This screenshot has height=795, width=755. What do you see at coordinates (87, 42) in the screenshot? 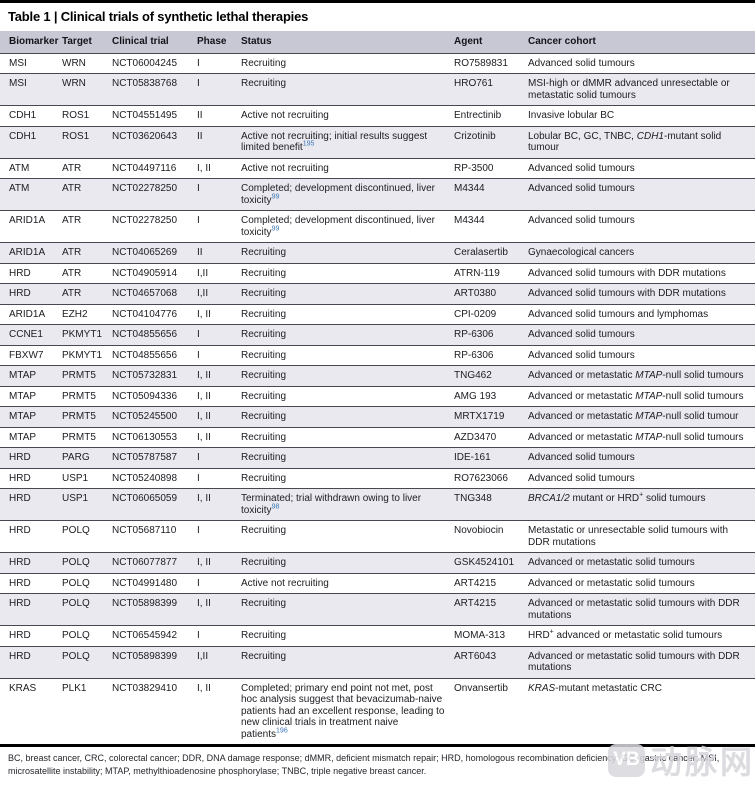
I see `col-header-target: Target` at bounding box center [87, 42].